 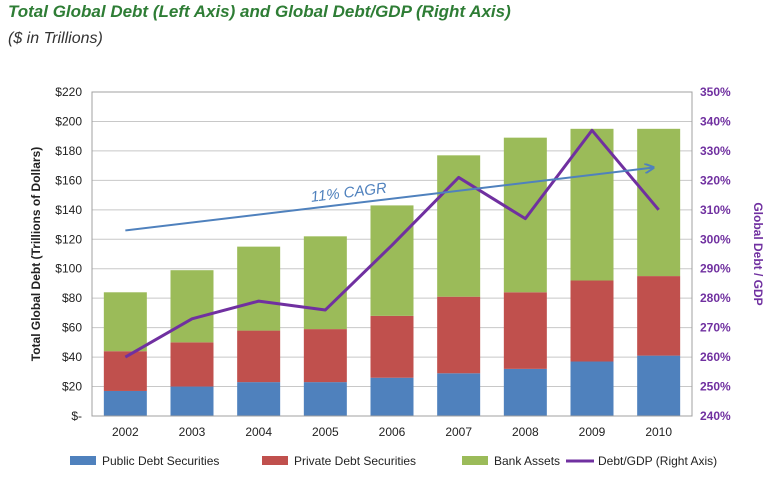 What do you see at coordinates (659, 316) in the screenshot?
I see `bar-private-debt-securities-2010` at bounding box center [659, 316].